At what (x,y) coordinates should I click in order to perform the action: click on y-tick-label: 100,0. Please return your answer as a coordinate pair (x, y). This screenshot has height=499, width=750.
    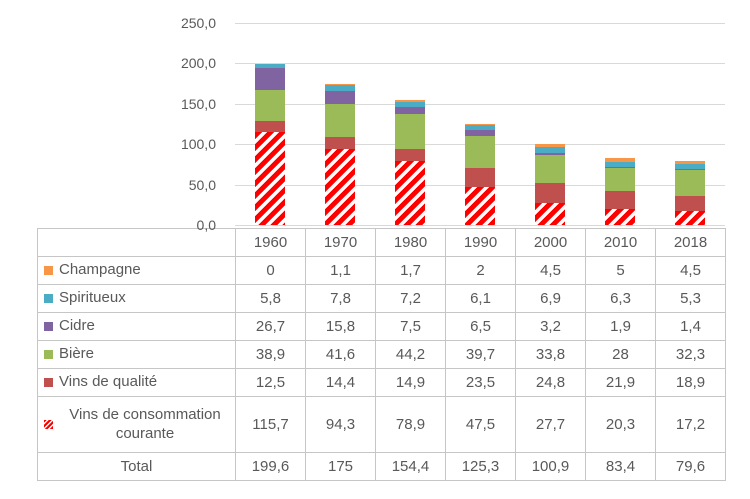
    Looking at the image, I should click on (198, 144).